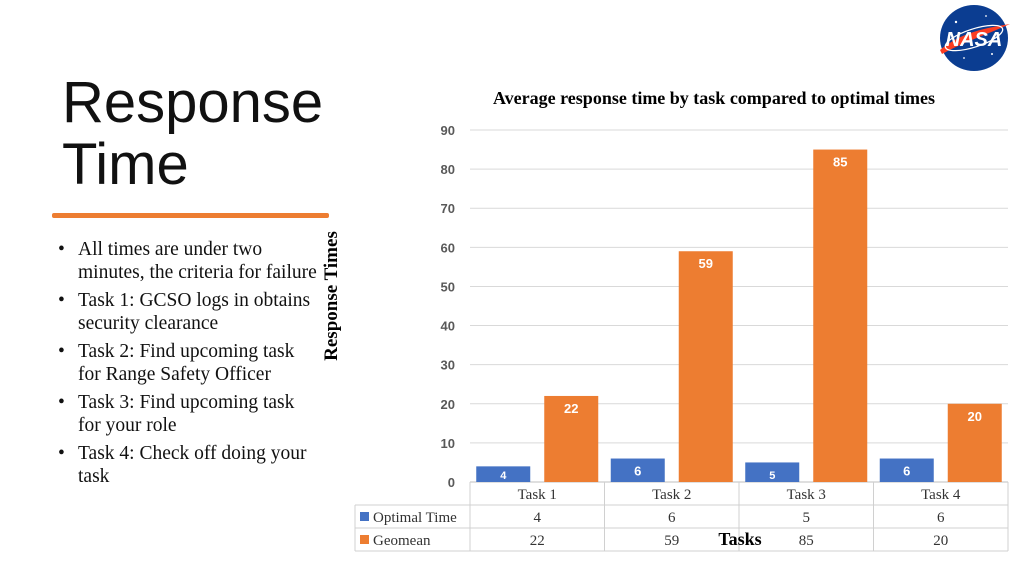 This screenshot has height=576, width=1024. I want to click on y-axis-label: Response Times, so click(331, 296).